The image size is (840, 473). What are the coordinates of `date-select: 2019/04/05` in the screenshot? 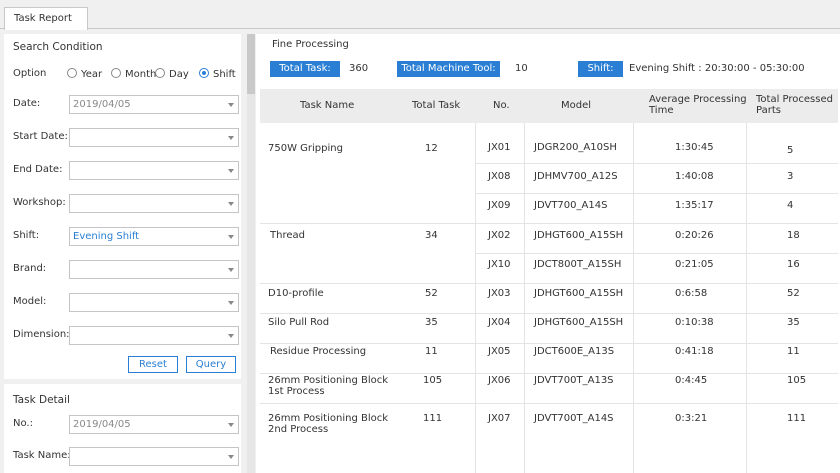 It's located at (154, 104).